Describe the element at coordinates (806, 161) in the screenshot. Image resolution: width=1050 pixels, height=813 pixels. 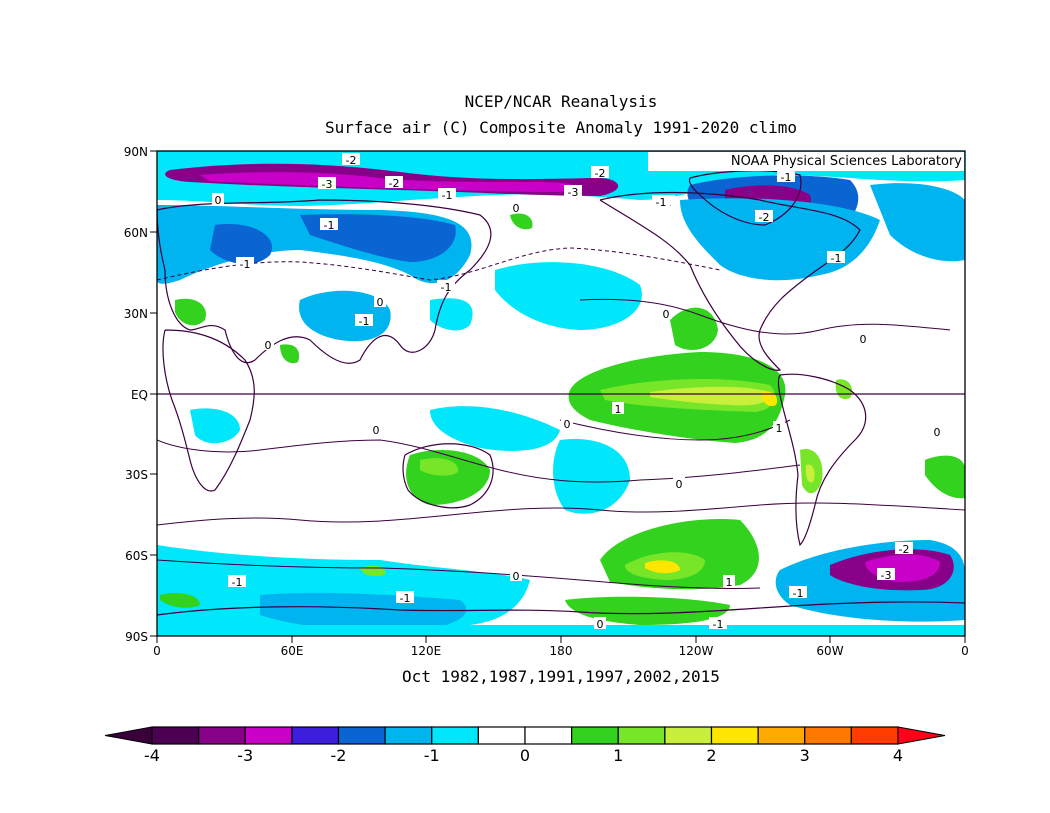
I see `credit-label: NOAA Physical Sciences Laboratory` at that location.